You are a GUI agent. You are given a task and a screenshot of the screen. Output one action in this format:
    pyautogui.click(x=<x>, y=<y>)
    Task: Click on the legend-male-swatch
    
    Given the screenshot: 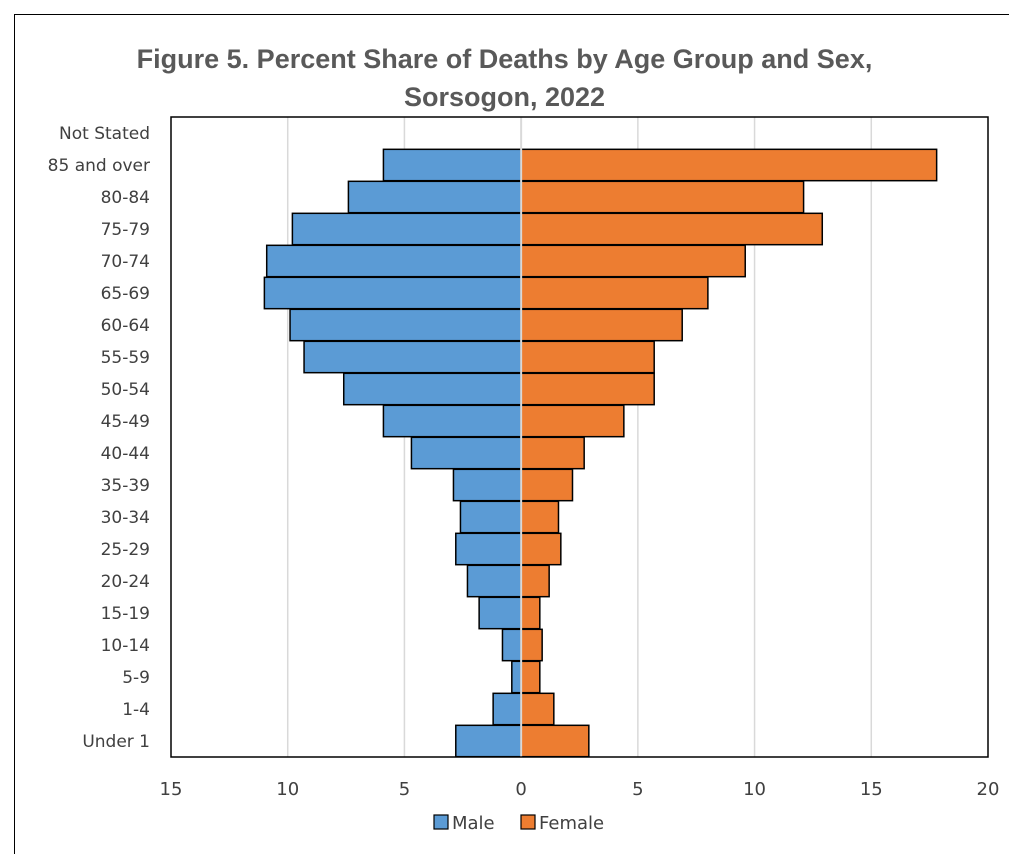 What is the action you would take?
    pyautogui.click(x=441, y=822)
    